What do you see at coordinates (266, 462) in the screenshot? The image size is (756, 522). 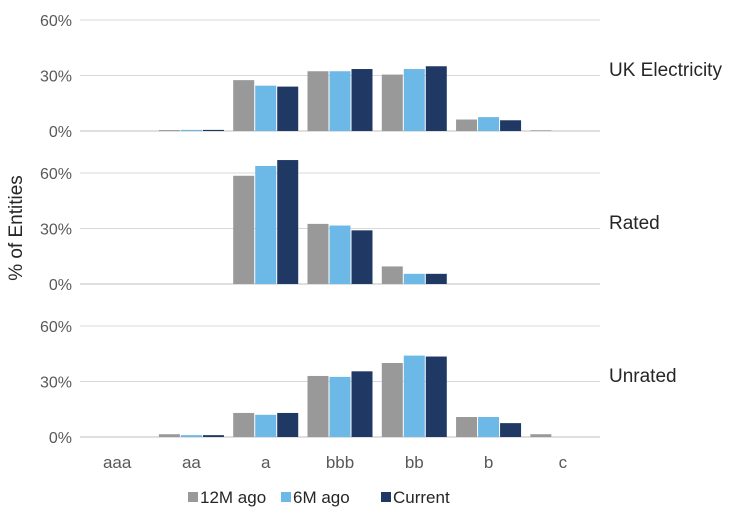 I see `x-tick-label: a` at bounding box center [266, 462].